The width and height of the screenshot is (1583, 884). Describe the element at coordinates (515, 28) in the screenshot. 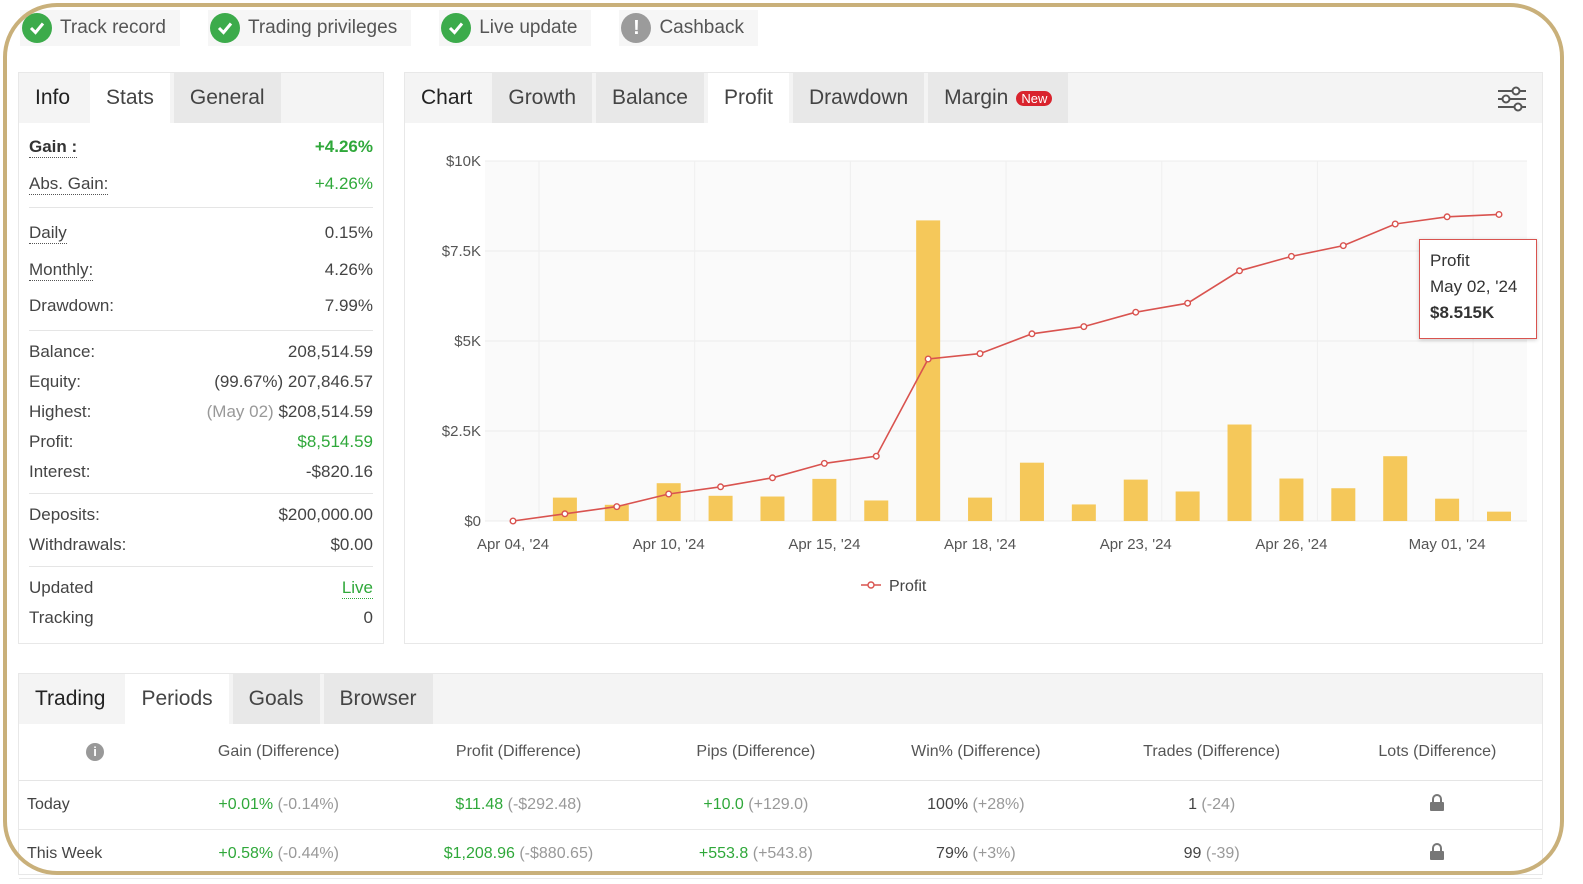

I see `live-update-badge: Live update` at that location.